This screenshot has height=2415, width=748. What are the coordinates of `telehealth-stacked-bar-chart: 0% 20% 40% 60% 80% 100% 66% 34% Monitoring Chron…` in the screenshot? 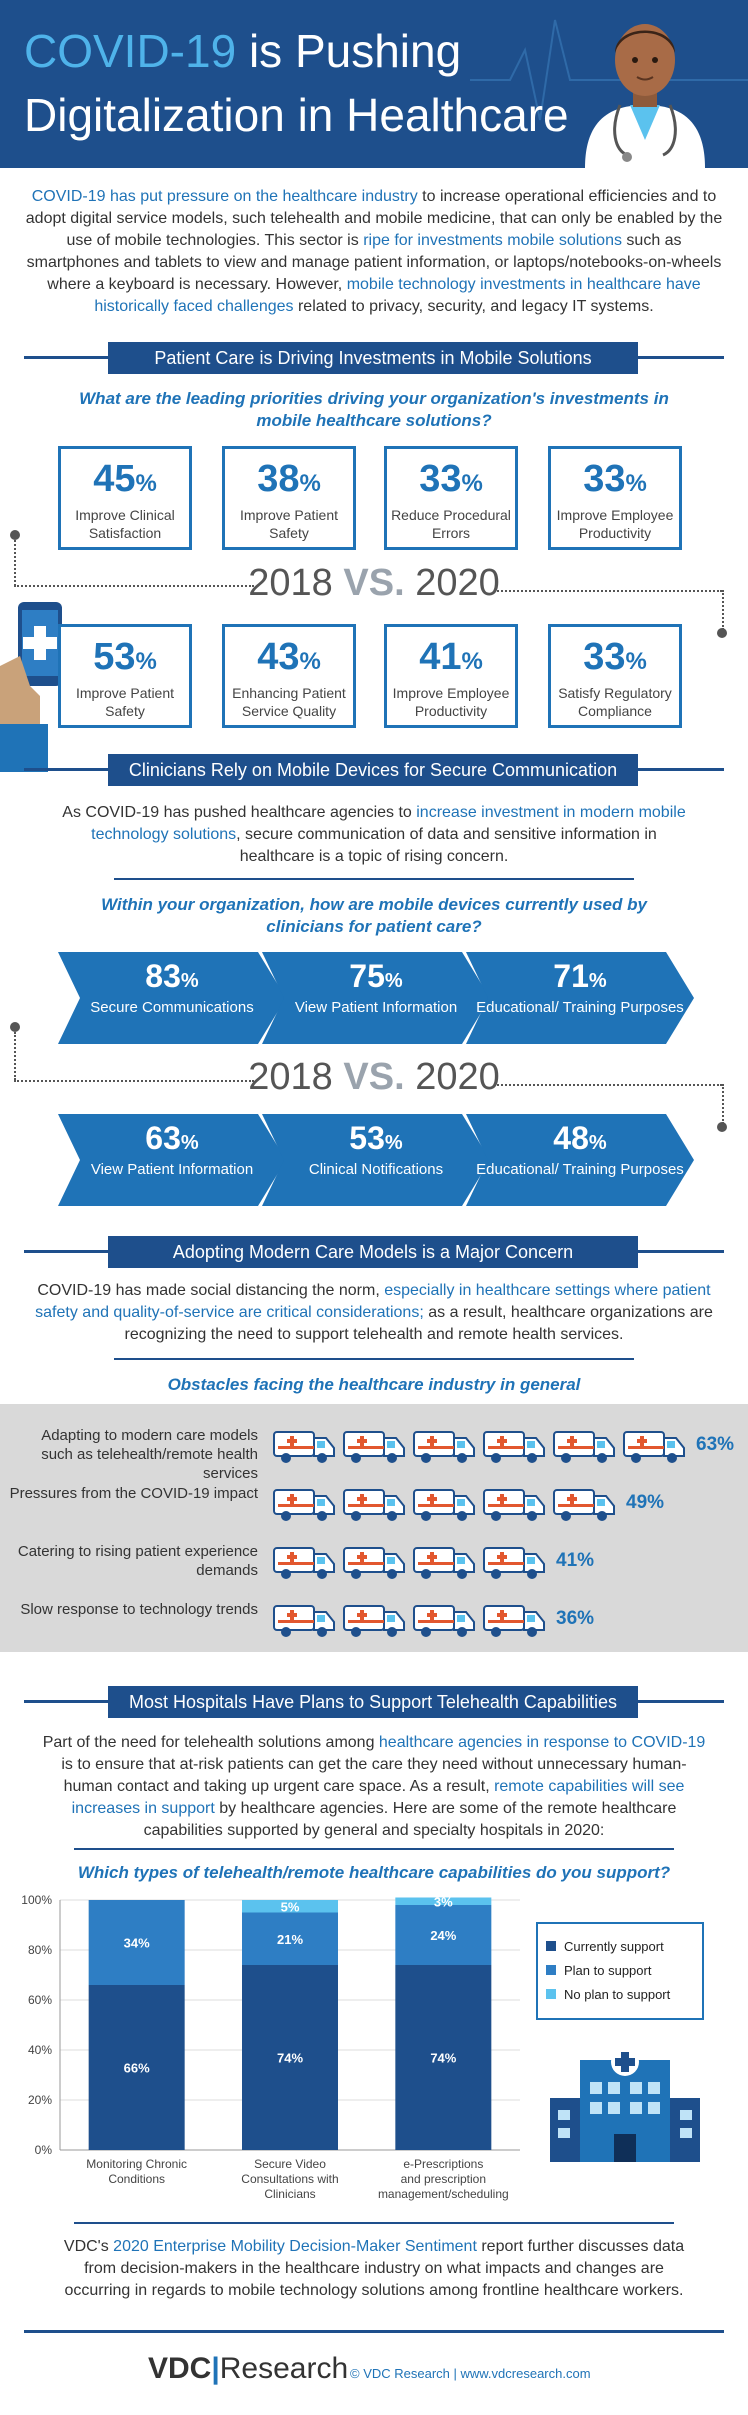 It's located at (270, 2047).